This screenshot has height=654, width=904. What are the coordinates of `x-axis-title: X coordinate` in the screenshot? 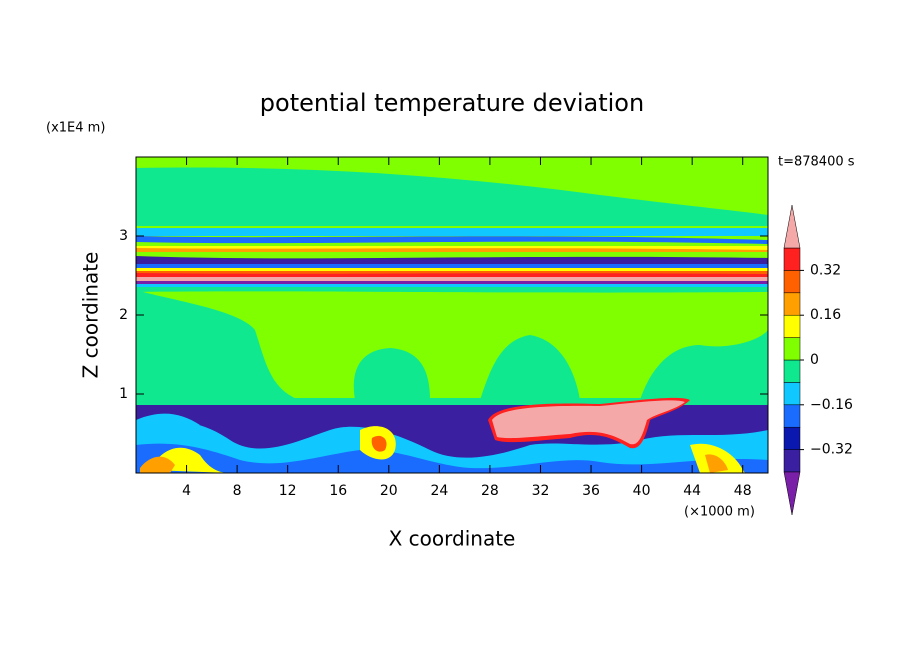 It's located at (452, 539).